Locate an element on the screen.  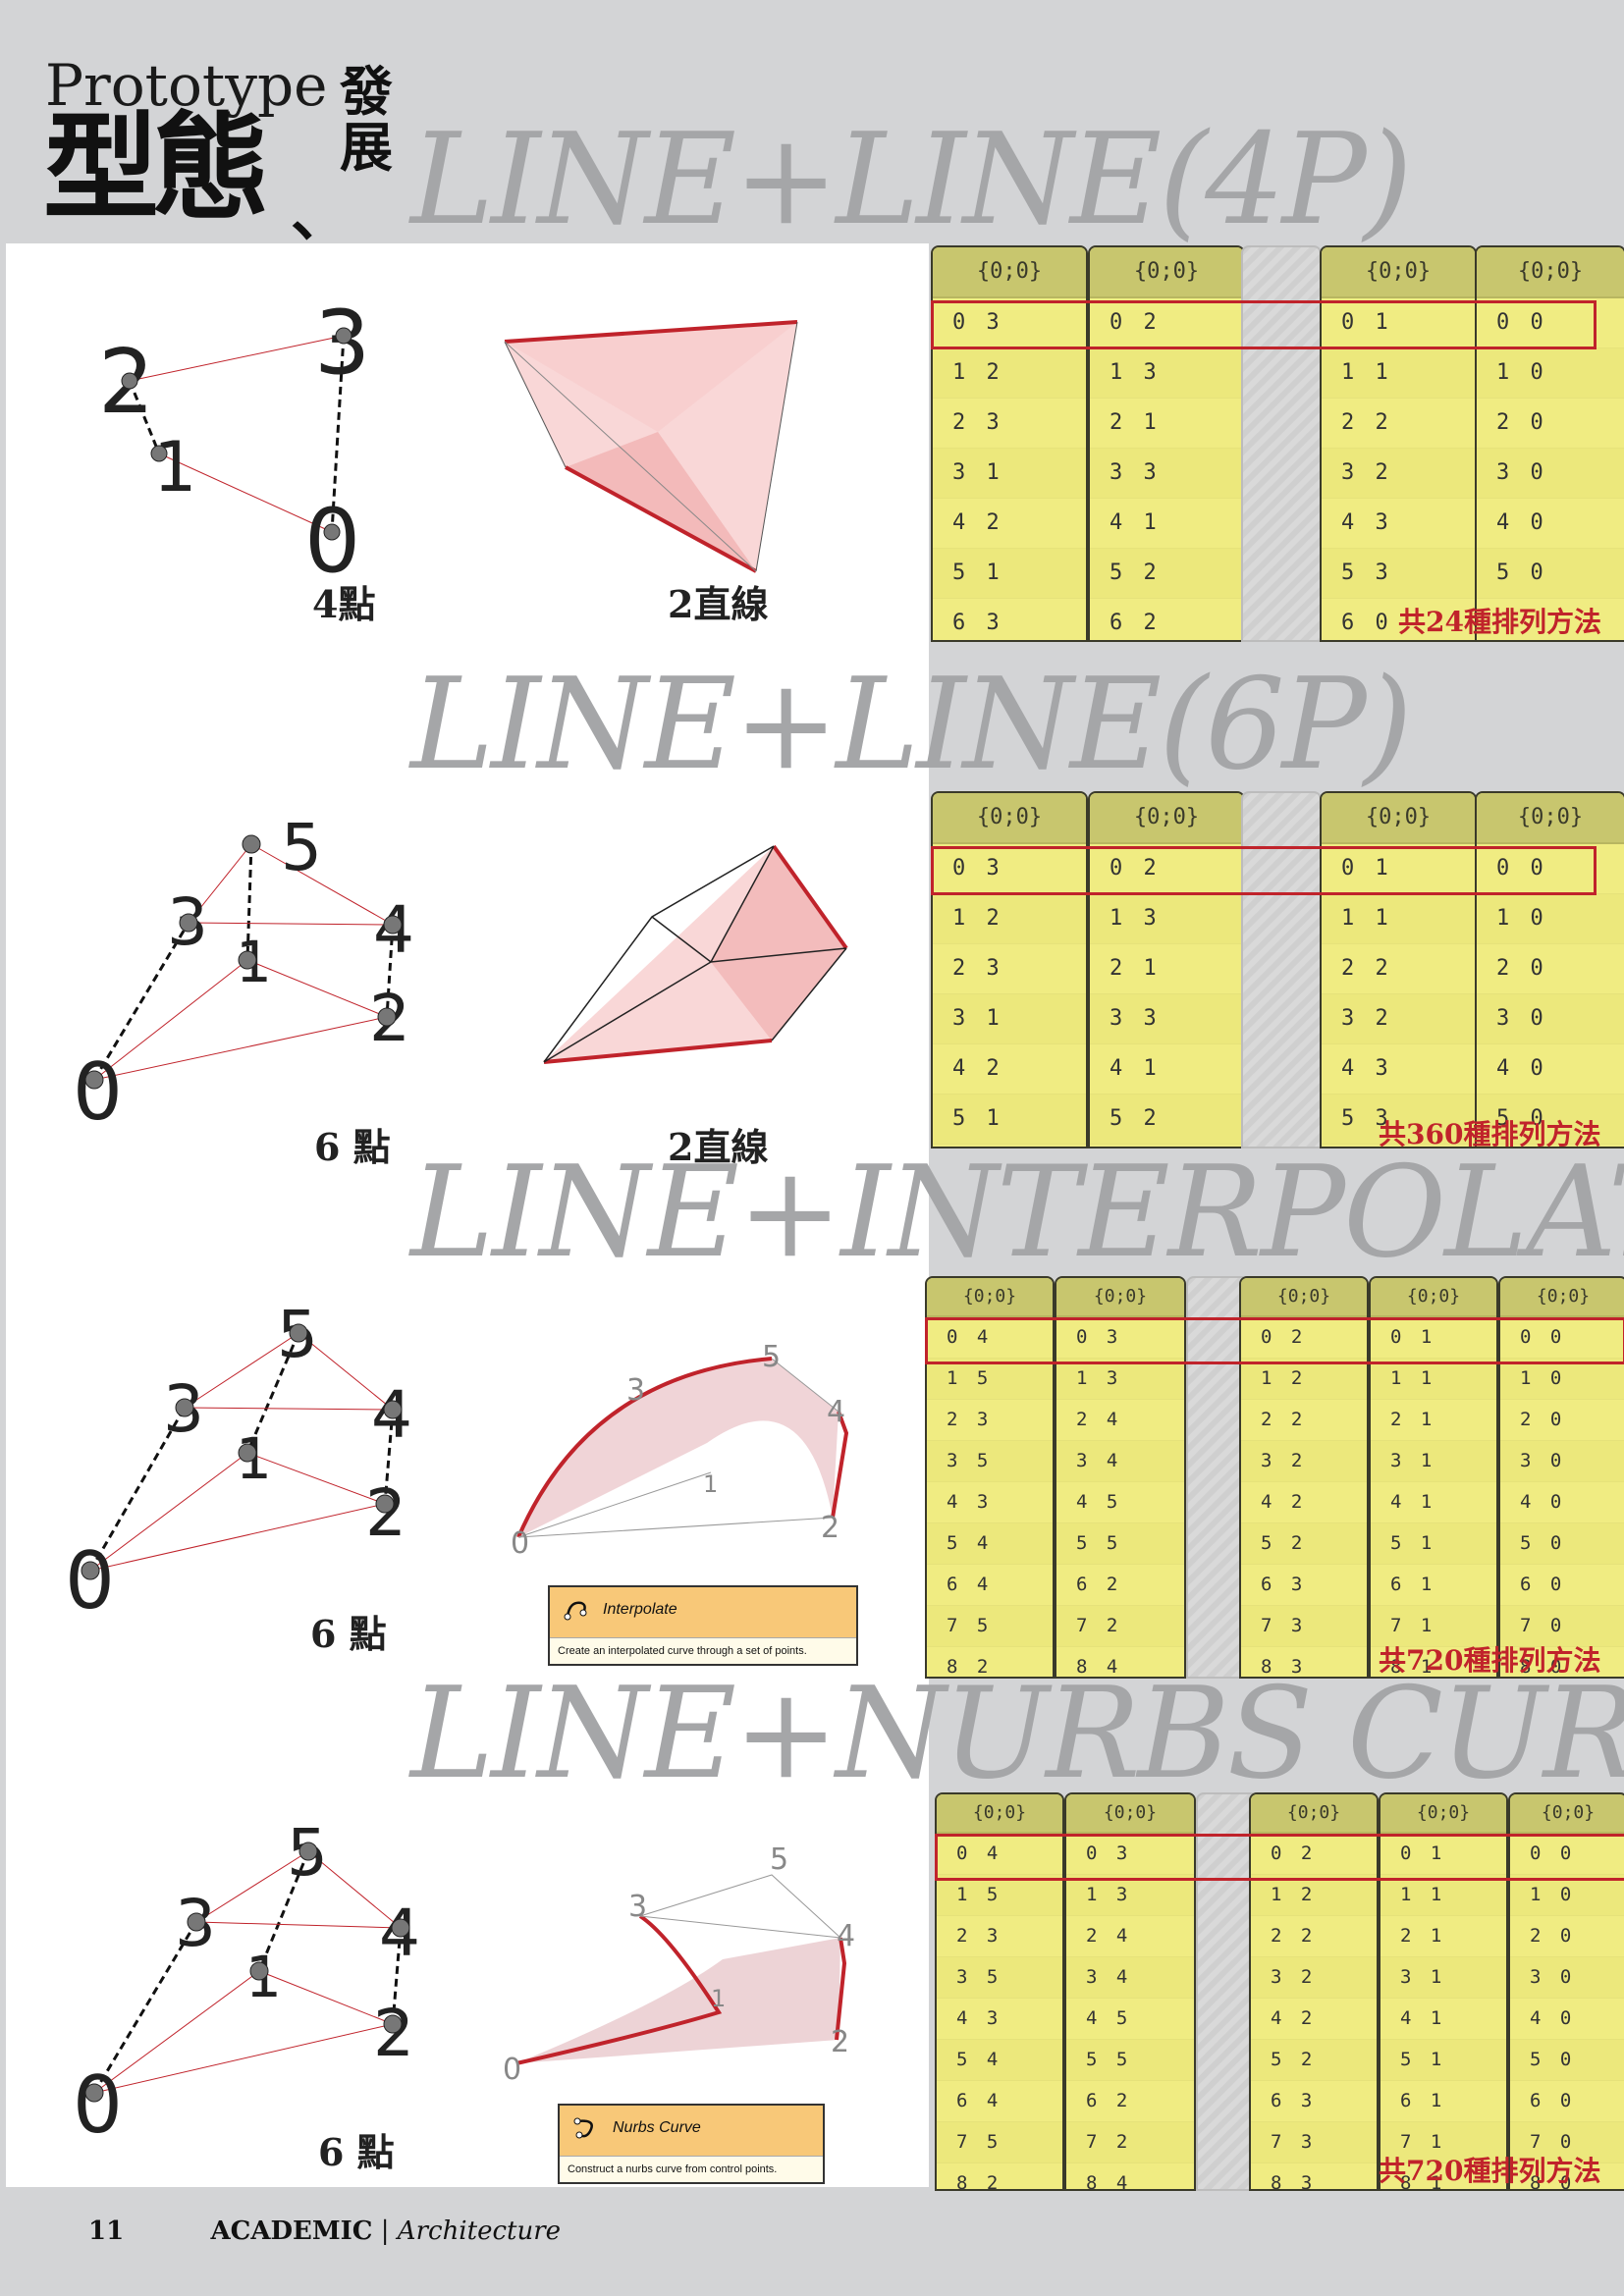
table-row: 7 0 is located at coordinates (1562, 1626).